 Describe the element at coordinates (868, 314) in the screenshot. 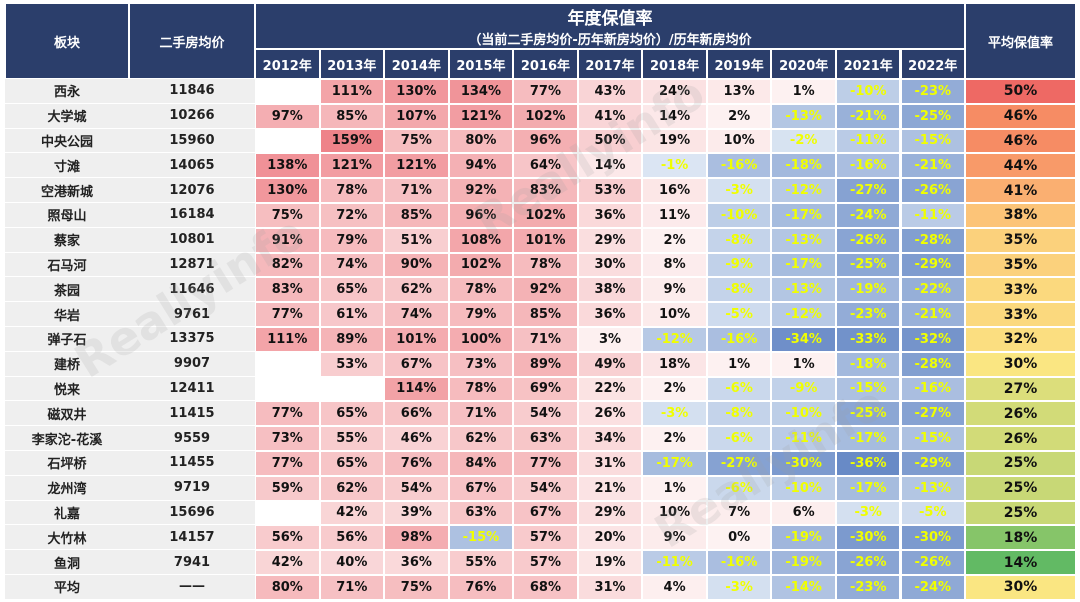

I see `rate-cell: -23%` at that location.